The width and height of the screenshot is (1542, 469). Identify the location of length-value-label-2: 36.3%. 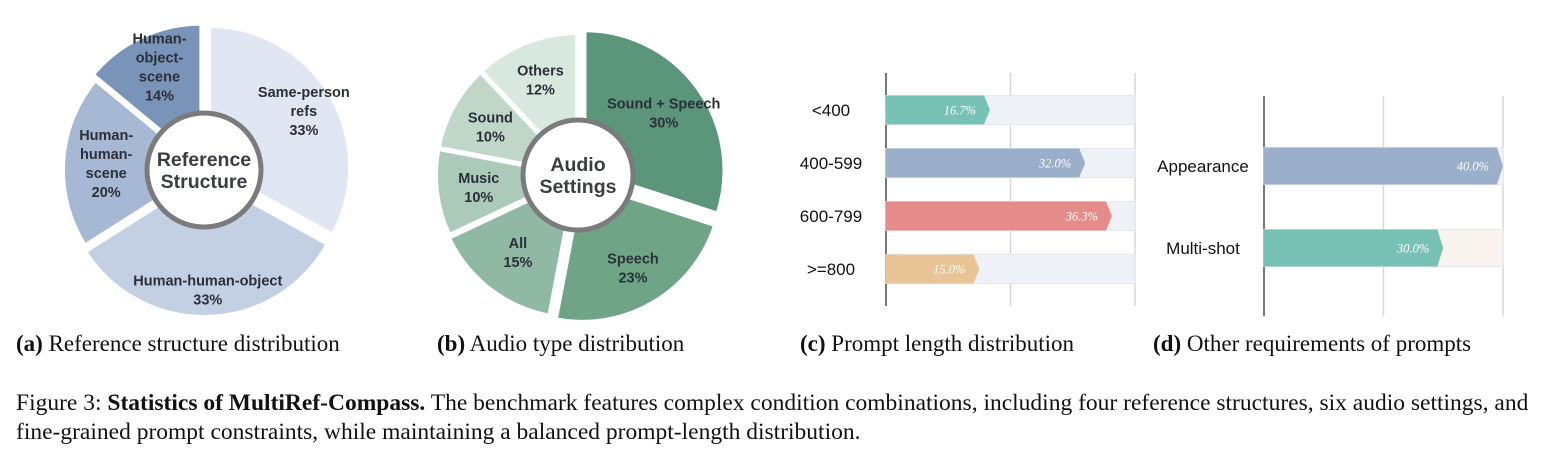
(1081, 217).